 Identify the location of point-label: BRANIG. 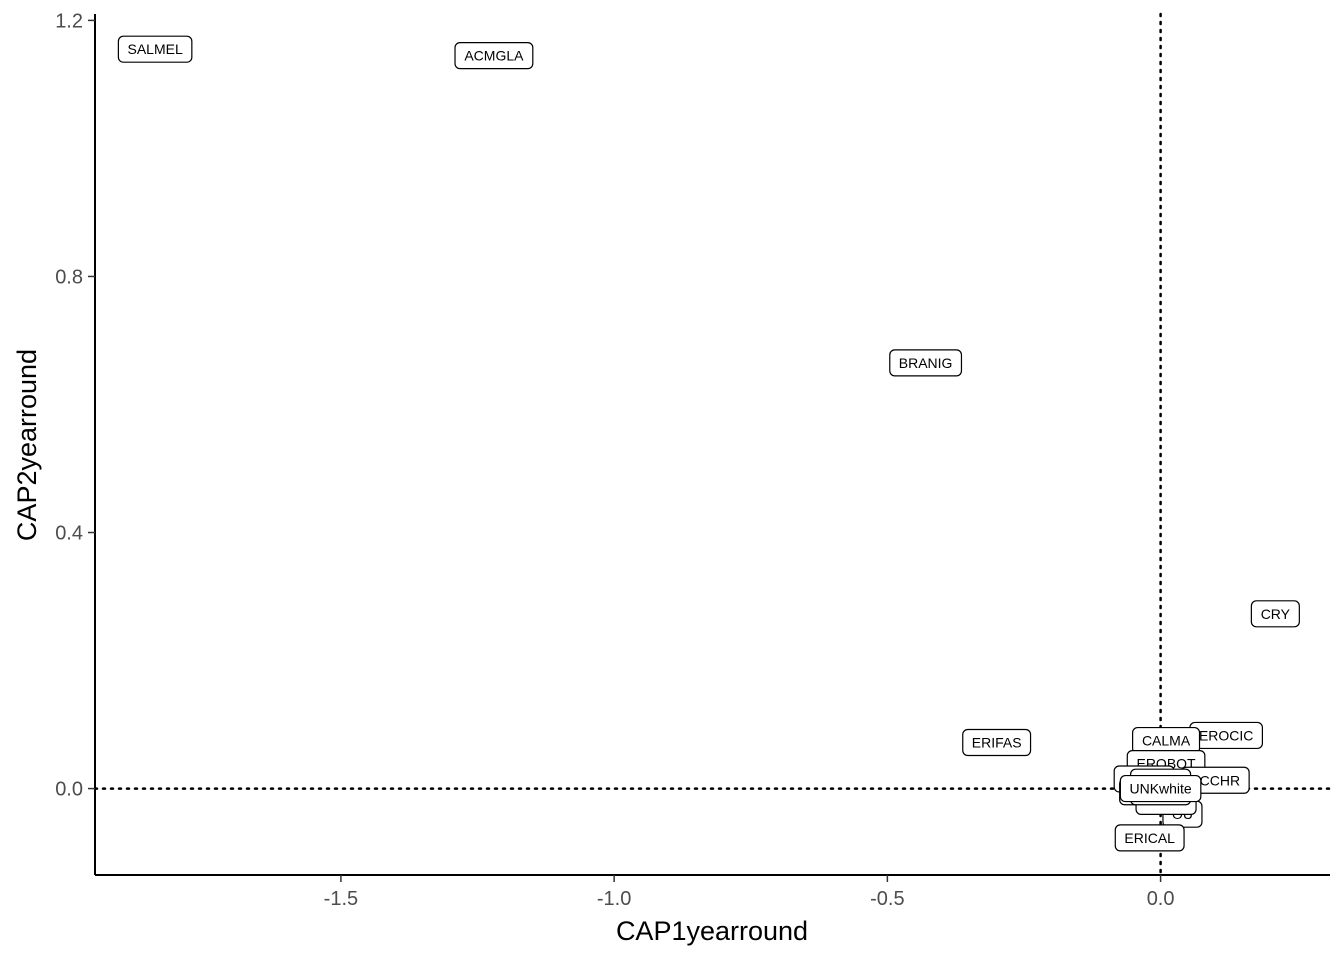
(926, 363).